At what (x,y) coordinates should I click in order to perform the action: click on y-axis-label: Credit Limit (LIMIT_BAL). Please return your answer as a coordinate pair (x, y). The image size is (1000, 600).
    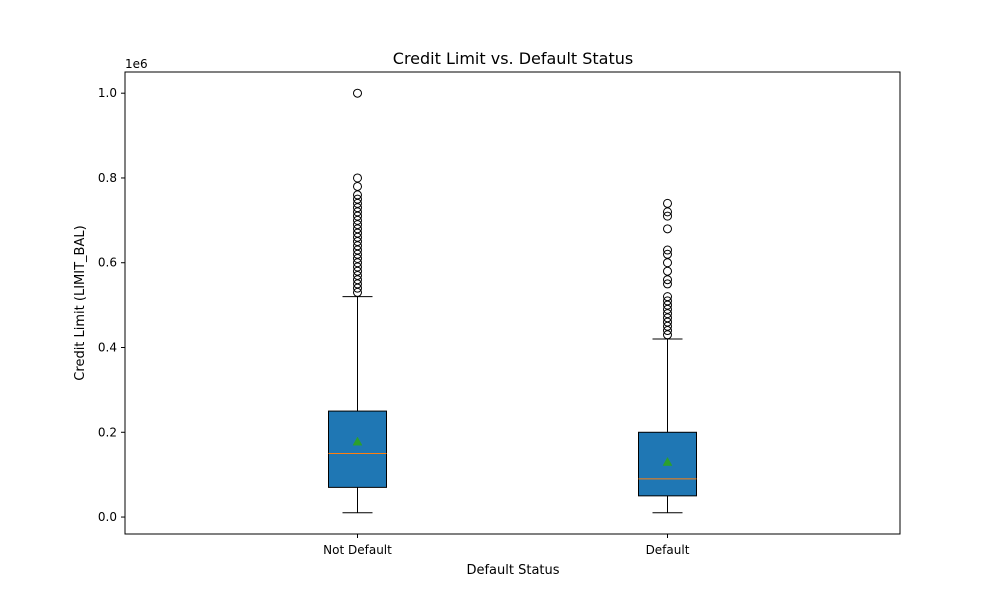
    Looking at the image, I should click on (80, 302).